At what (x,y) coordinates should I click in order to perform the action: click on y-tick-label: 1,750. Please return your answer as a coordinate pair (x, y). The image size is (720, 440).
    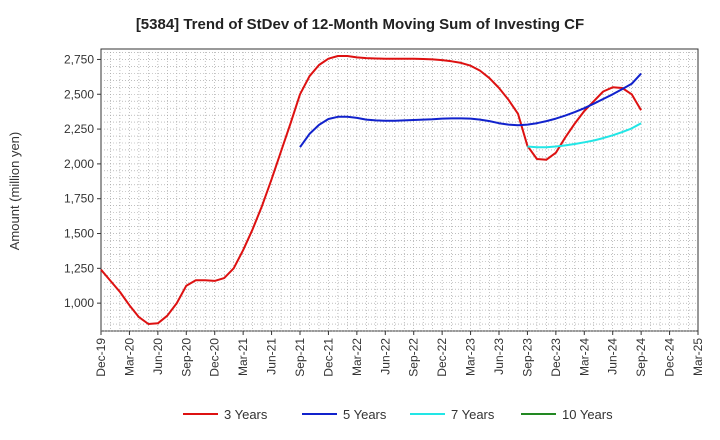
    Looking at the image, I should click on (79, 199).